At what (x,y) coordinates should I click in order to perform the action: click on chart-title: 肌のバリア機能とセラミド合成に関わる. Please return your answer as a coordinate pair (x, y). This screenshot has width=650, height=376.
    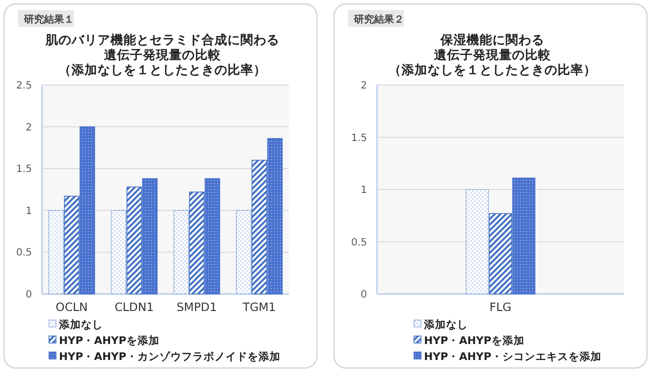
    Looking at the image, I should click on (162, 39).